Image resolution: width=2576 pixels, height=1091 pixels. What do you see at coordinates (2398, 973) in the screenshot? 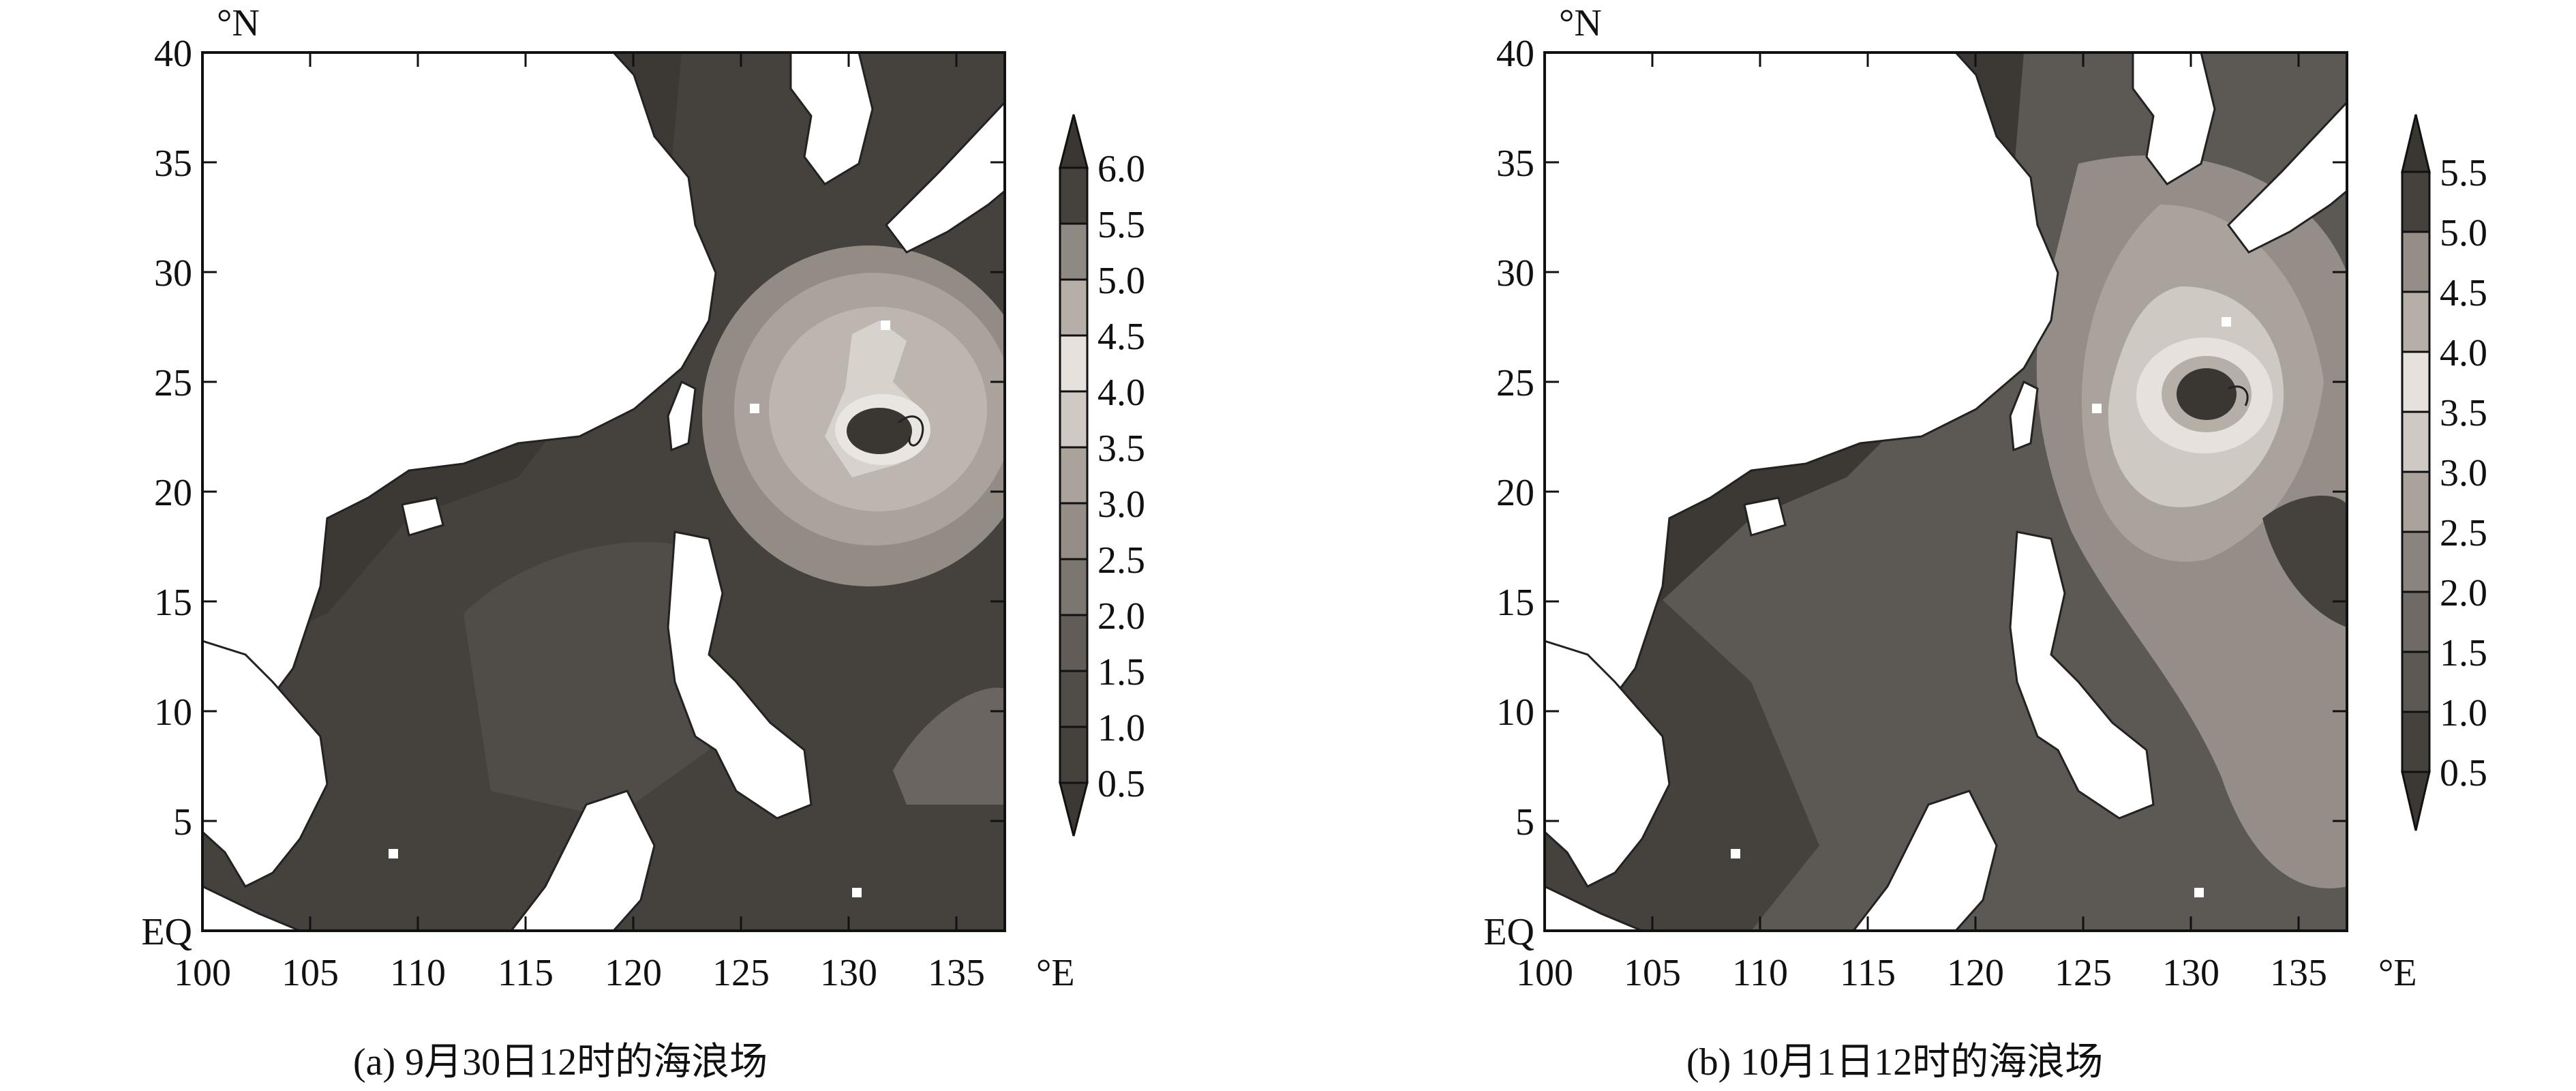
I see `panel-b-lon-unit: °E` at bounding box center [2398, 973].